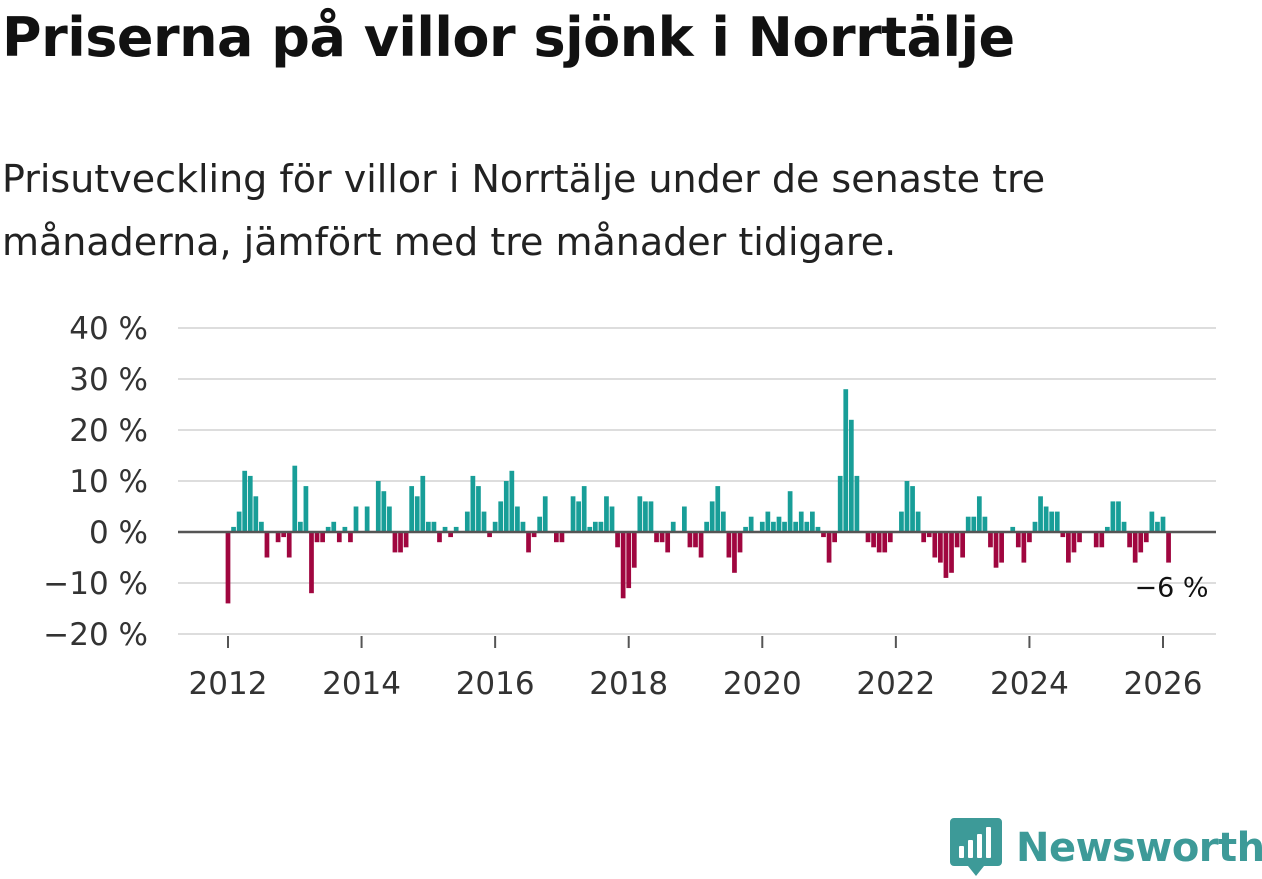  What do you see at coordinates (976, 847) in the screenshot?
I see `newsworthy-logo-icon` at bounding box center [976, 847].